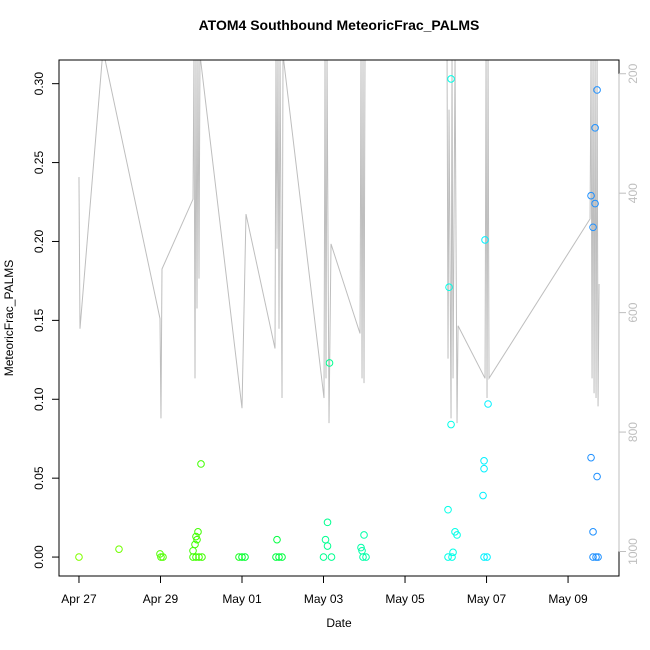 This screenshot has width=650, height=650. I want to click on x-tick-label: Apr 29, so click(161, 599).